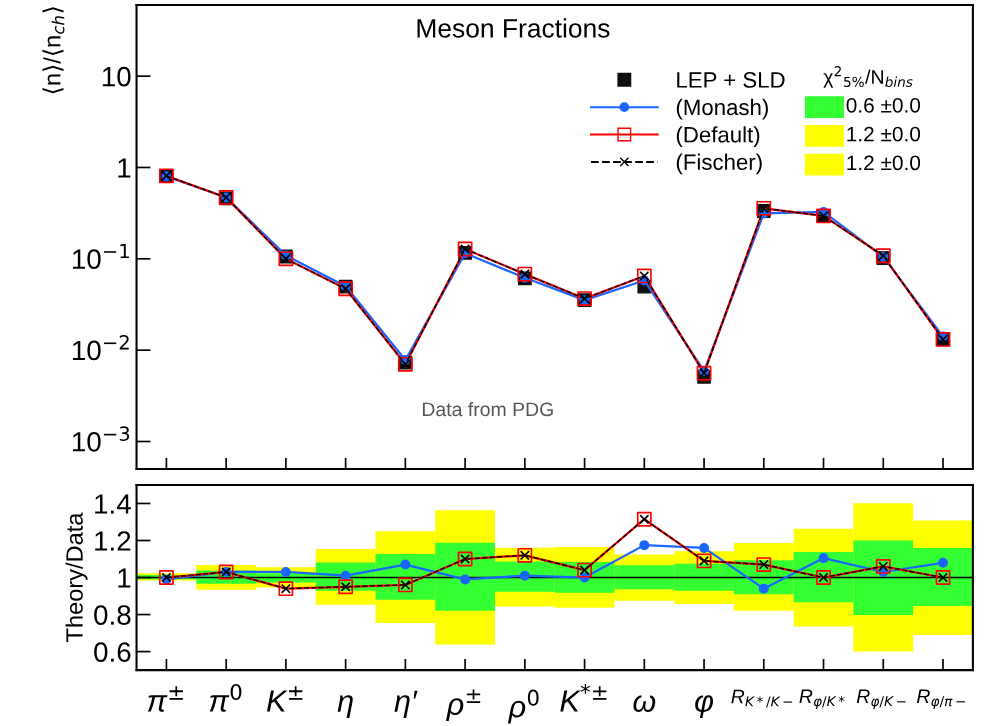 The height and width of the screenshot is (726, 1004). I want to click on annotation: 0.6 ±0.0, so click(883, 105).